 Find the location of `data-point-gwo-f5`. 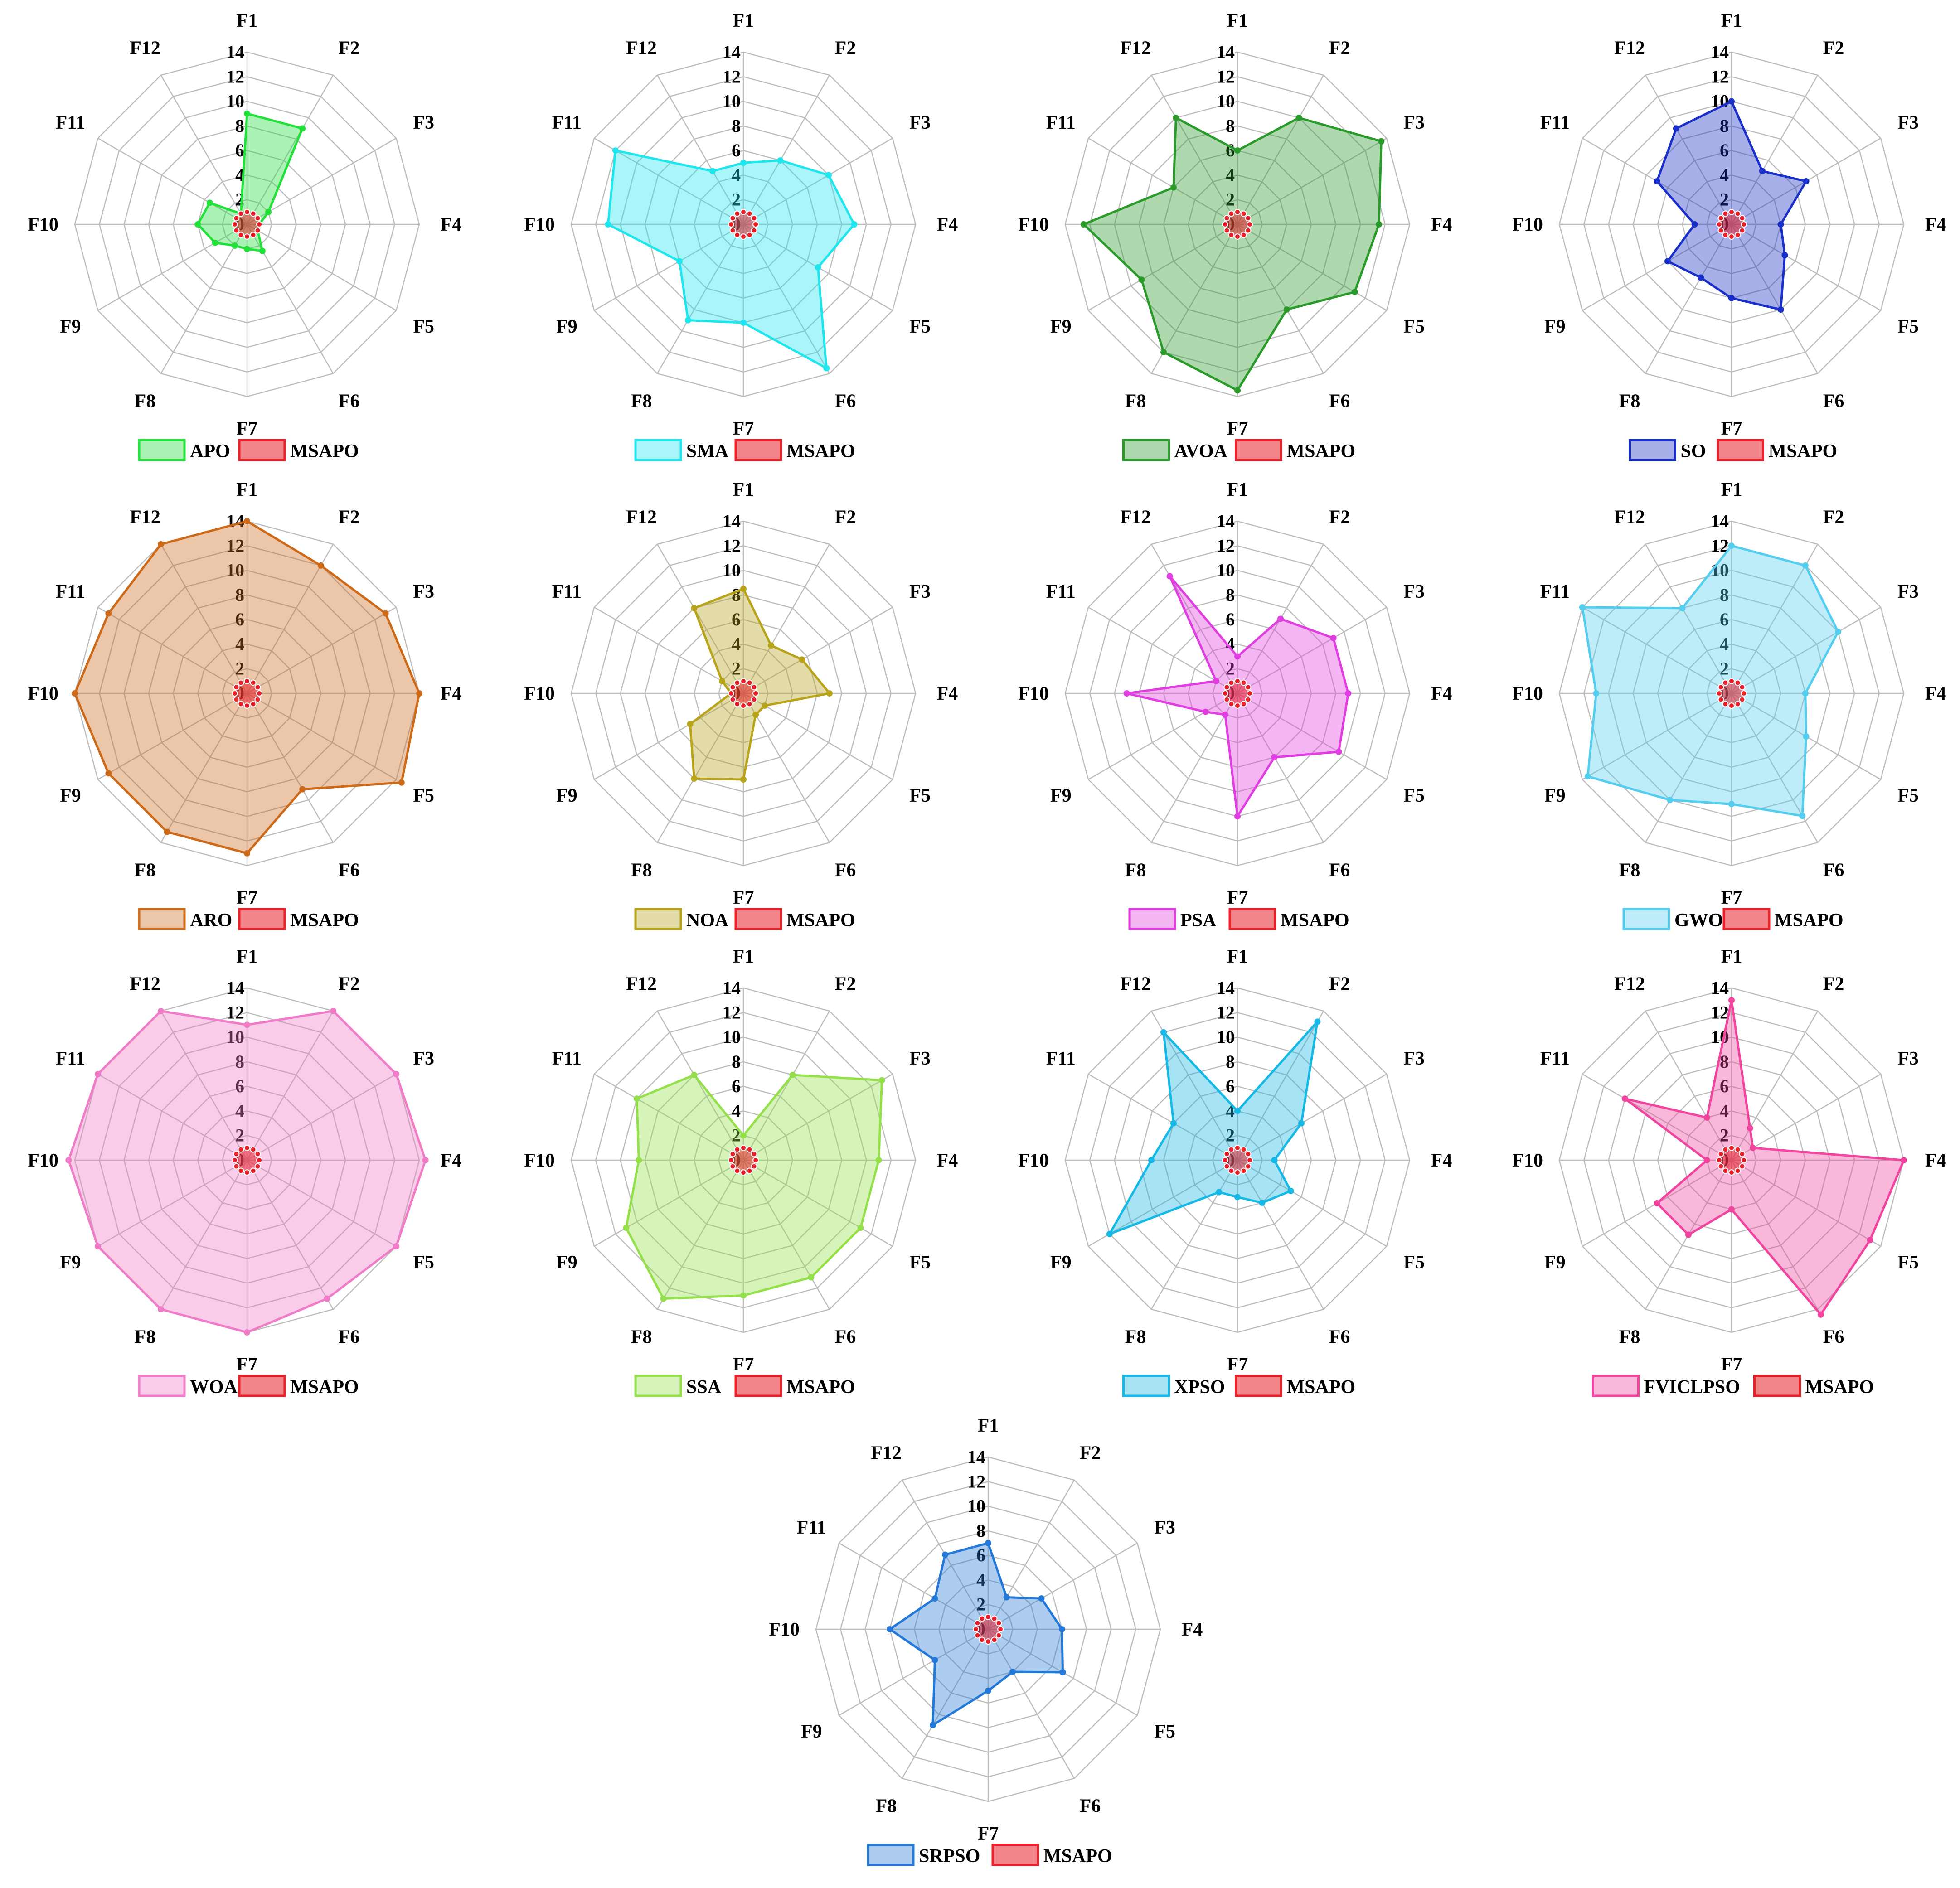

data-point-gwo-f5 is located at coordinates (1806, 736).